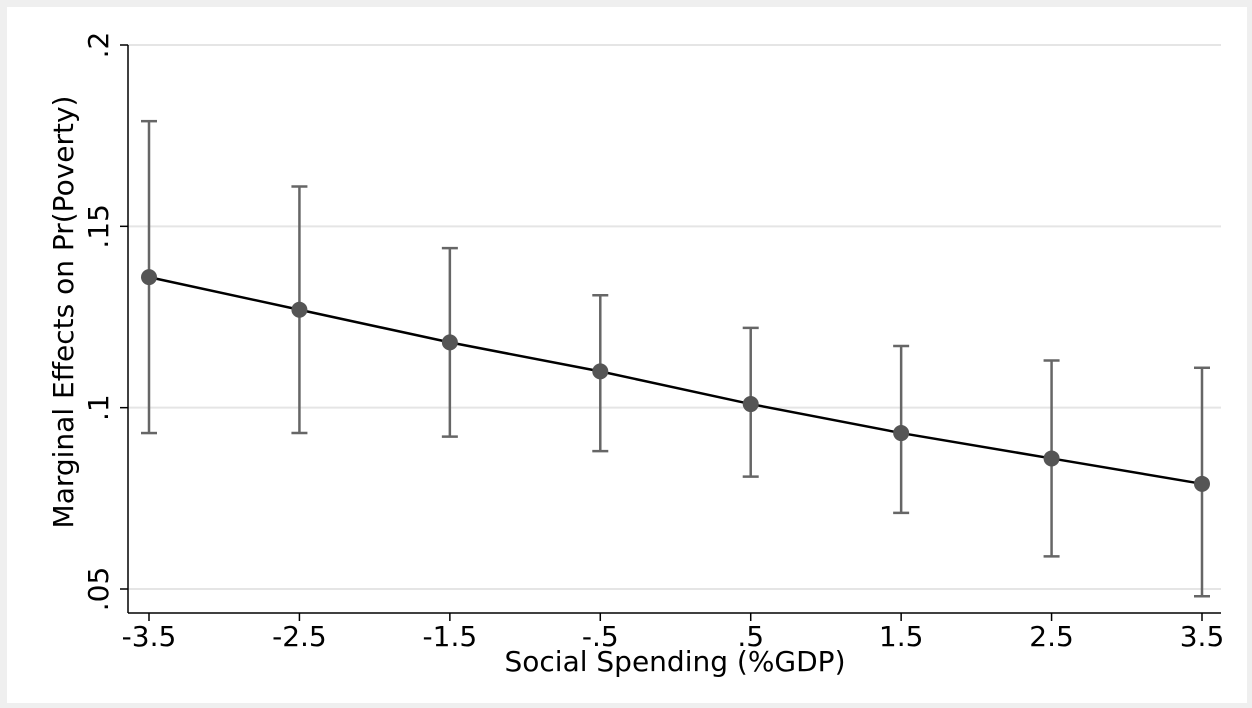  I want to click on x-tick-label: -1.5, so click(450, 636).